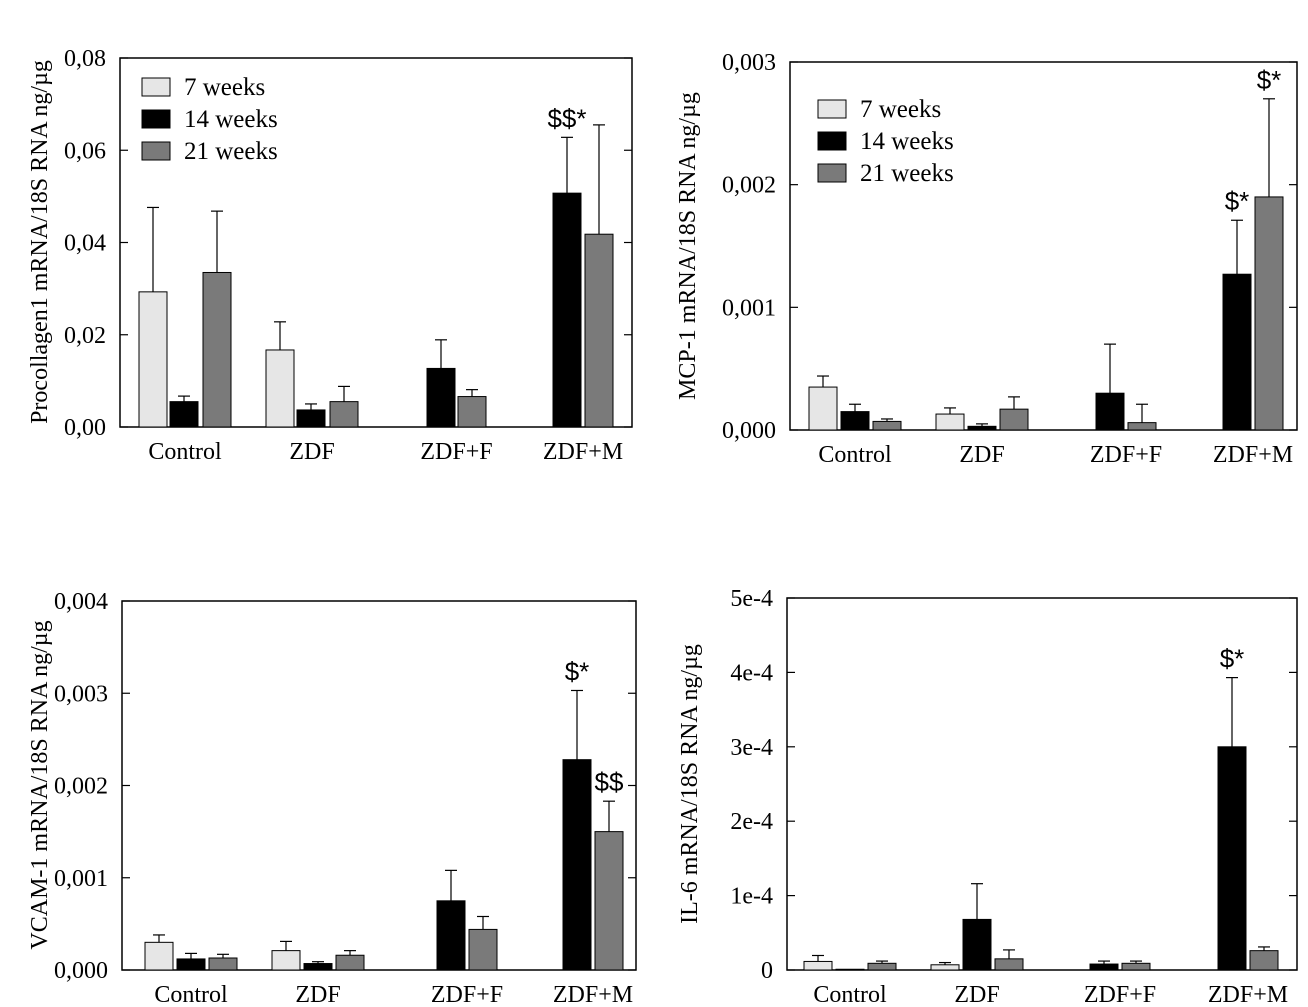 This screenshot has height=1007, width=1308. Describe the element at coordinates (40, 784) in the screenshot. I see `y-axis-label: VCAM-1 mRNA/18S RNA ng/µg` at that location.